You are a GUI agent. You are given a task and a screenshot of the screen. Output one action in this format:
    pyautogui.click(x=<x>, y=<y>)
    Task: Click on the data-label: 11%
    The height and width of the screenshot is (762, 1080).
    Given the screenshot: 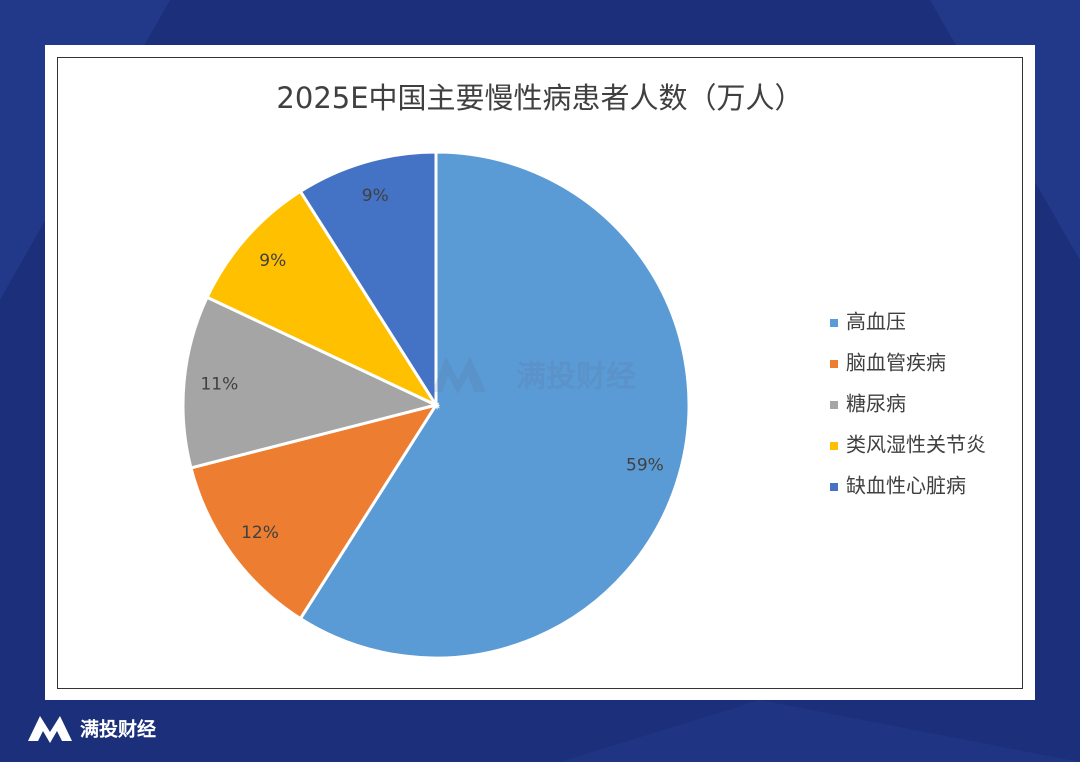 What is the action you would take?
    pyautogui.click(x=219, y=385)
    